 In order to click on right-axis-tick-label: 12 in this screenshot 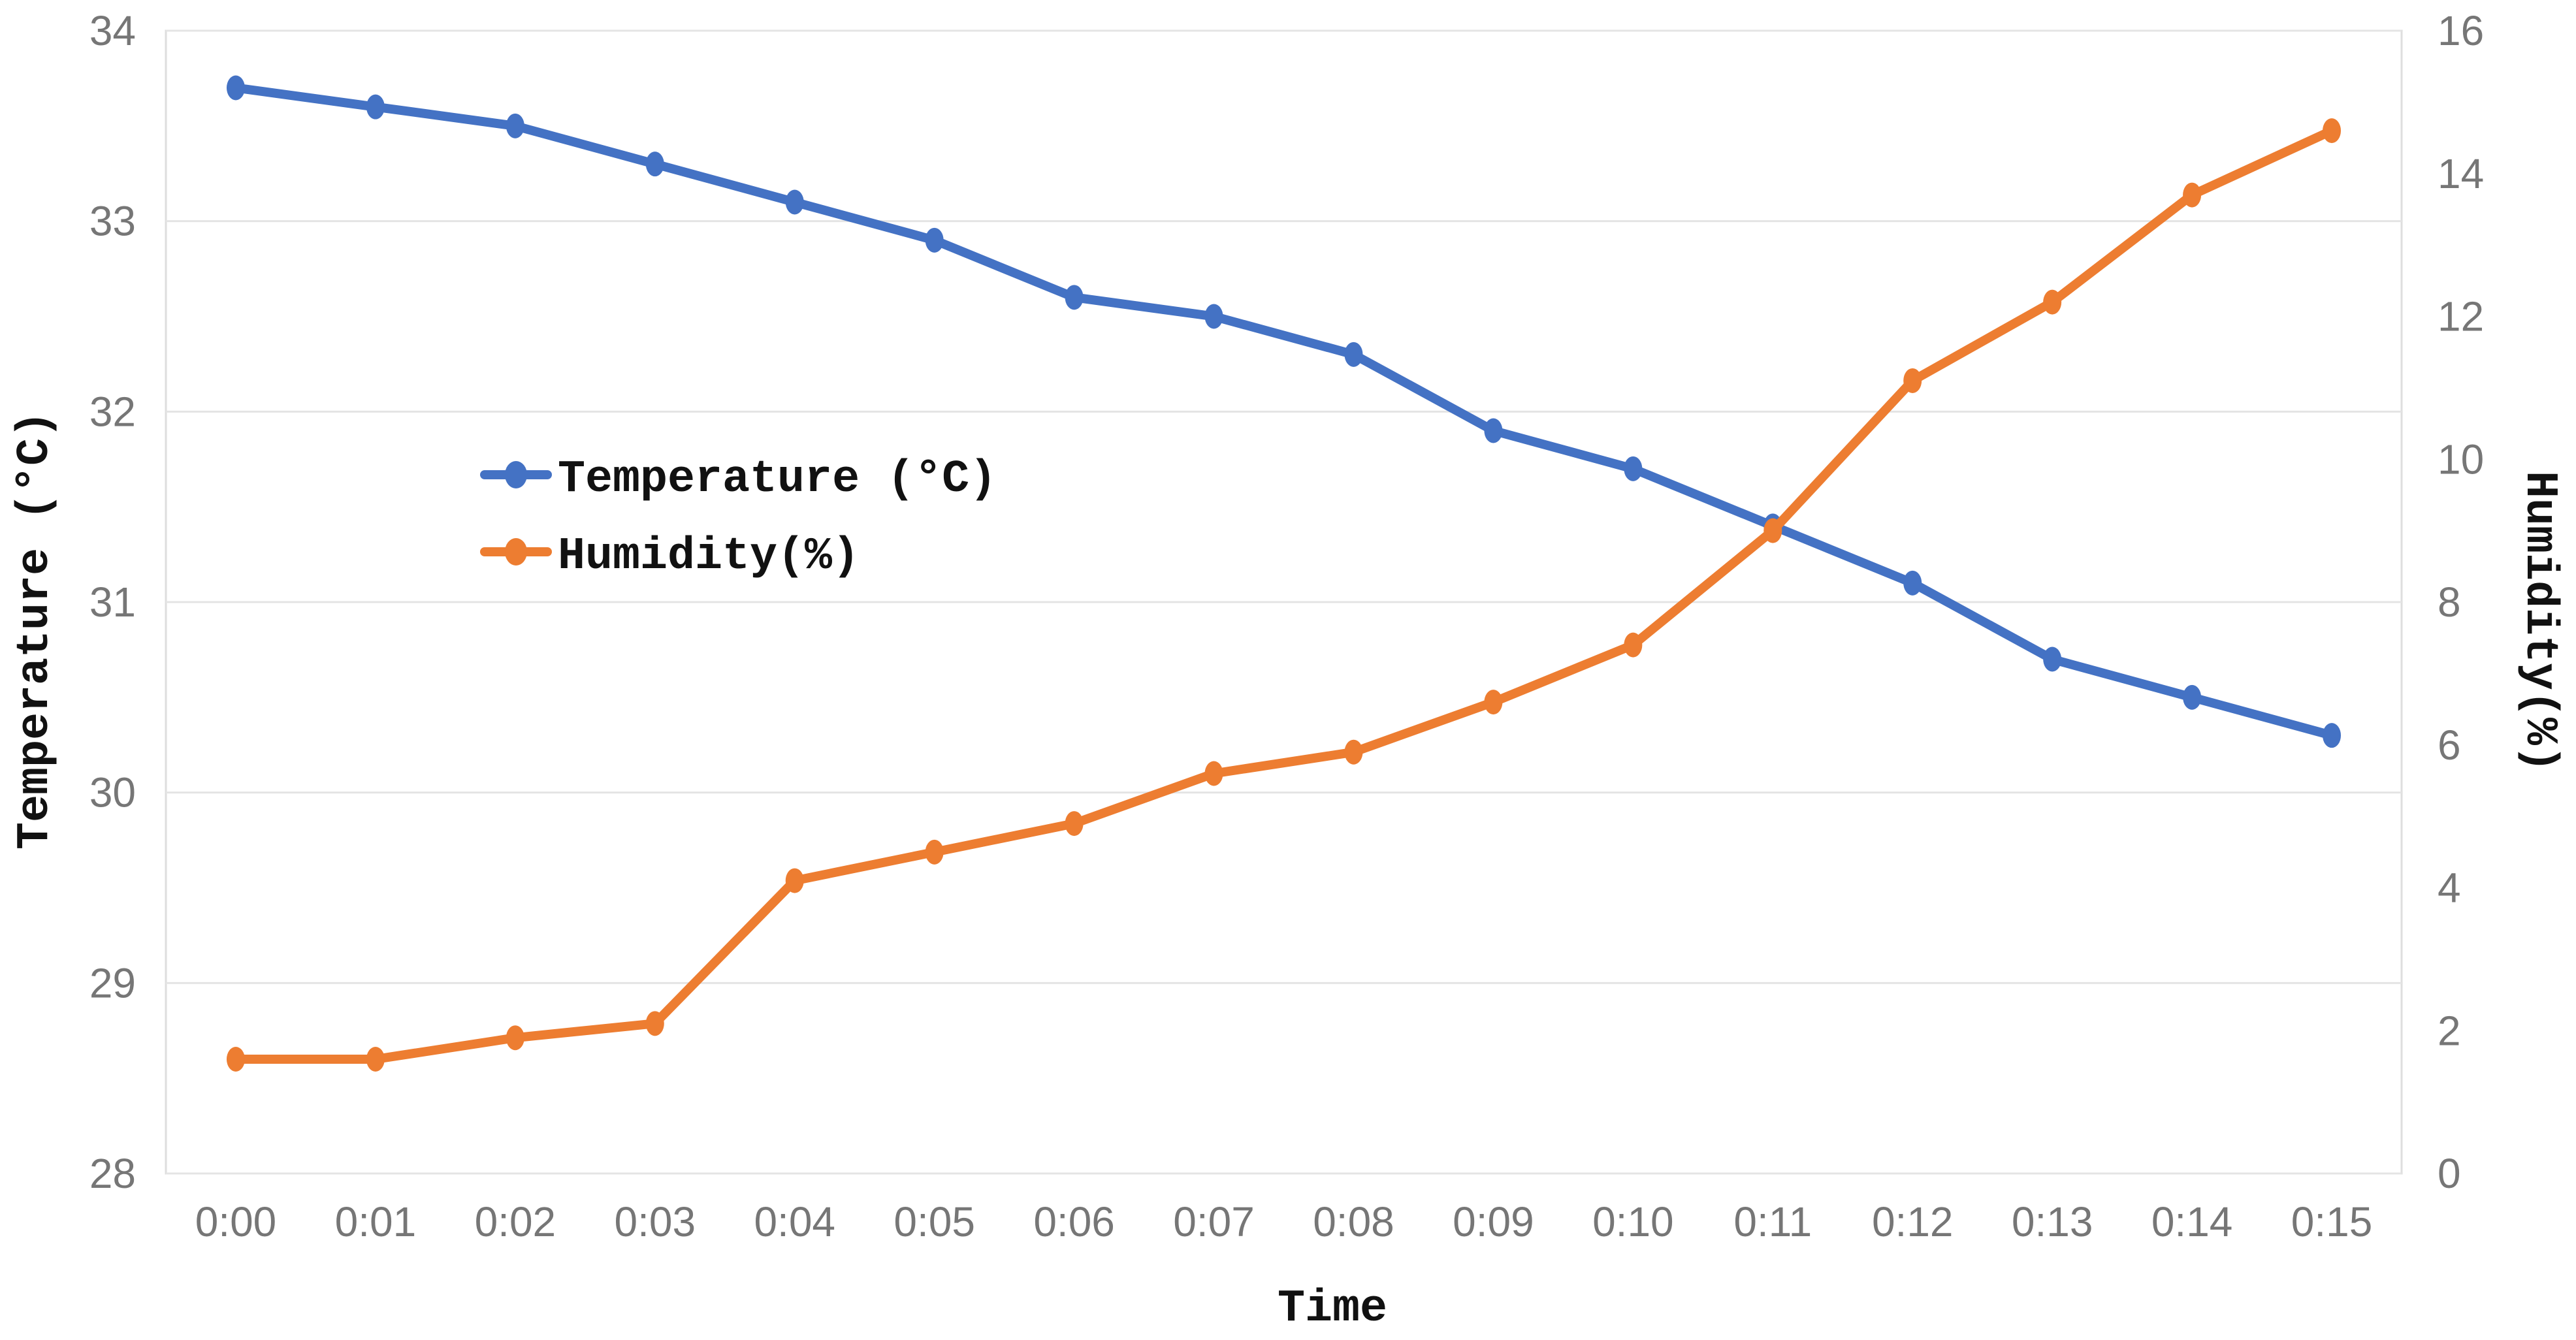, I will do `click(2461, 316)`.